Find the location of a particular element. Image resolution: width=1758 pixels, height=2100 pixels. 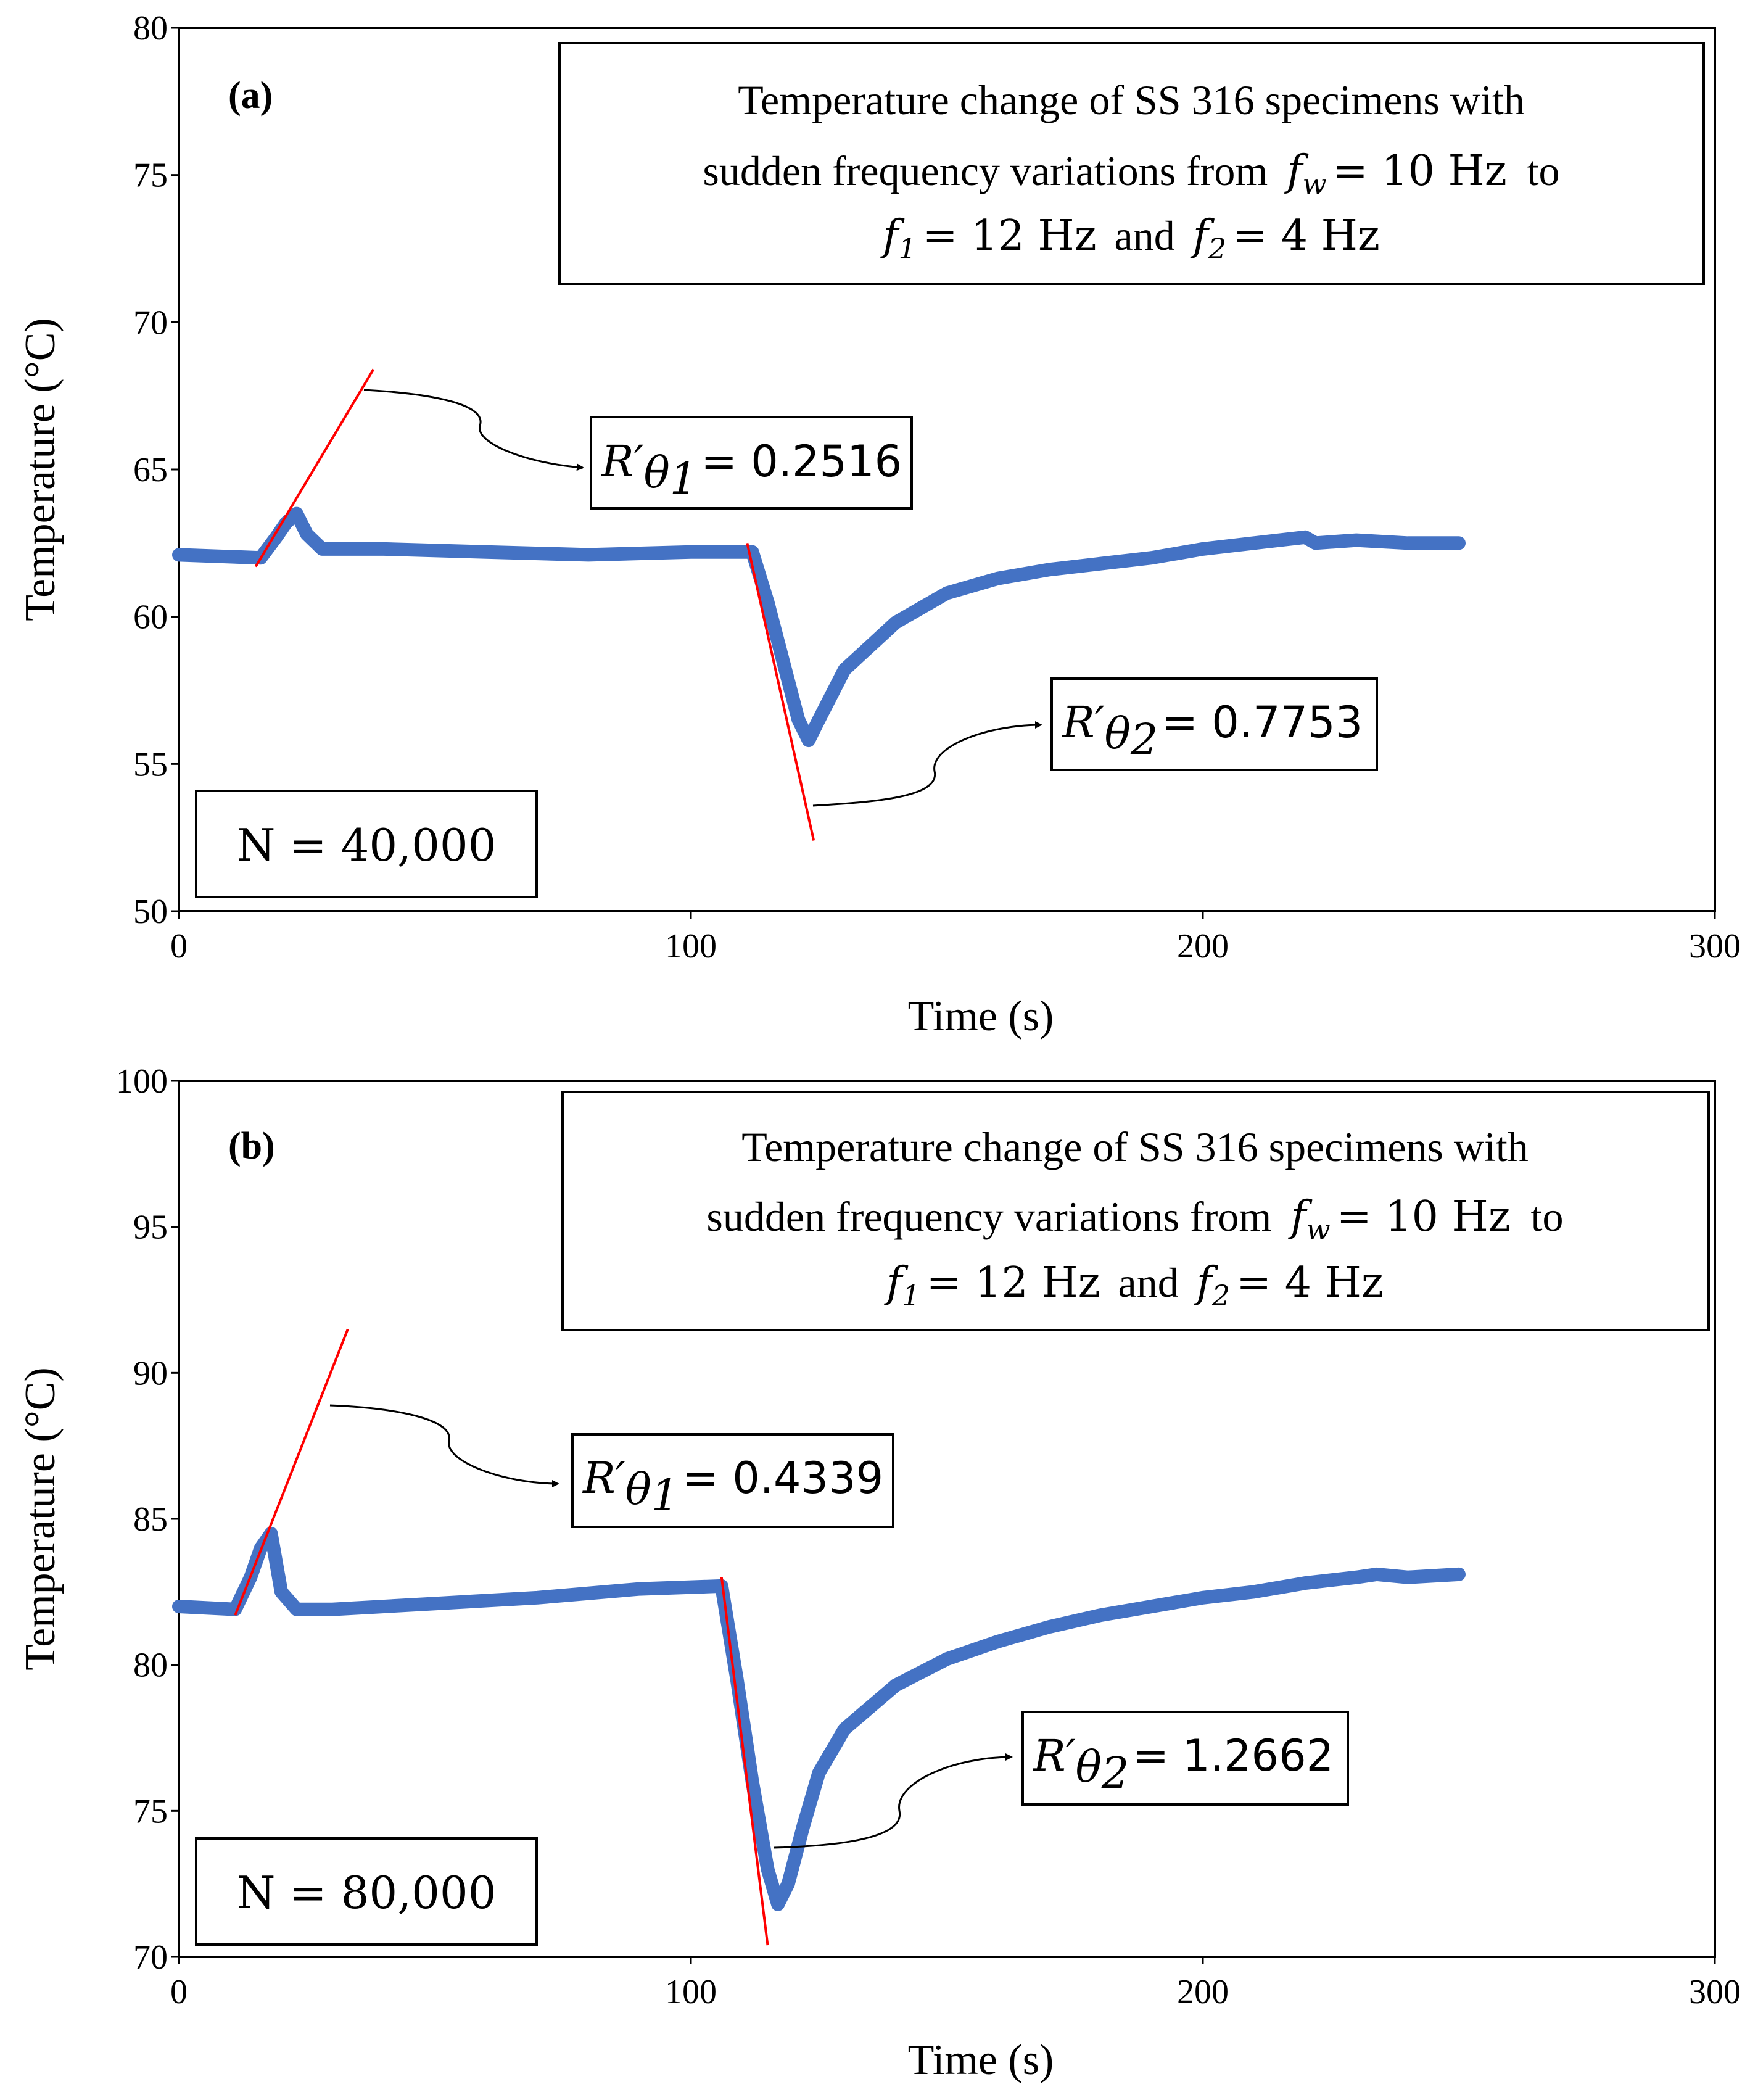

y-tick-labels: 50 55 60 65 70 75 80 is located at coordinates (150, 470).